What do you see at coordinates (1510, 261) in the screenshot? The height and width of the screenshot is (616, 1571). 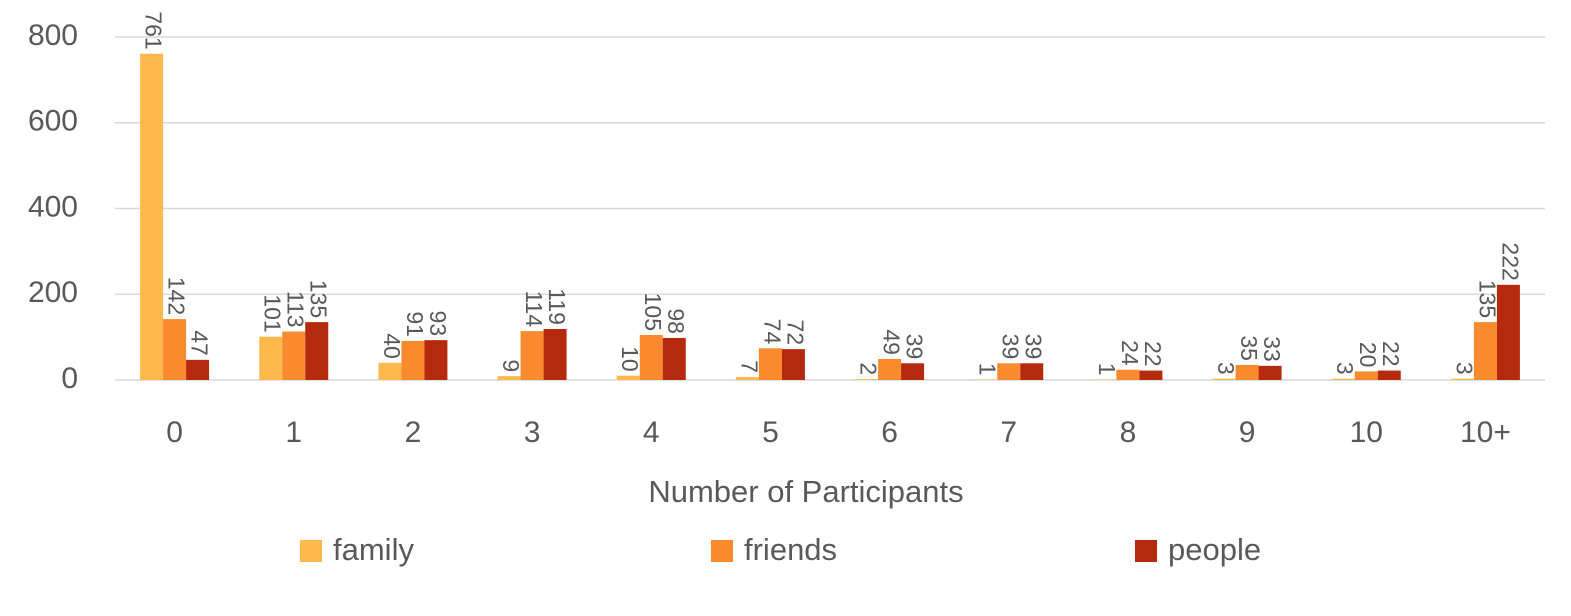 I see `data-label: 222` at bounding box center [1510, 261].